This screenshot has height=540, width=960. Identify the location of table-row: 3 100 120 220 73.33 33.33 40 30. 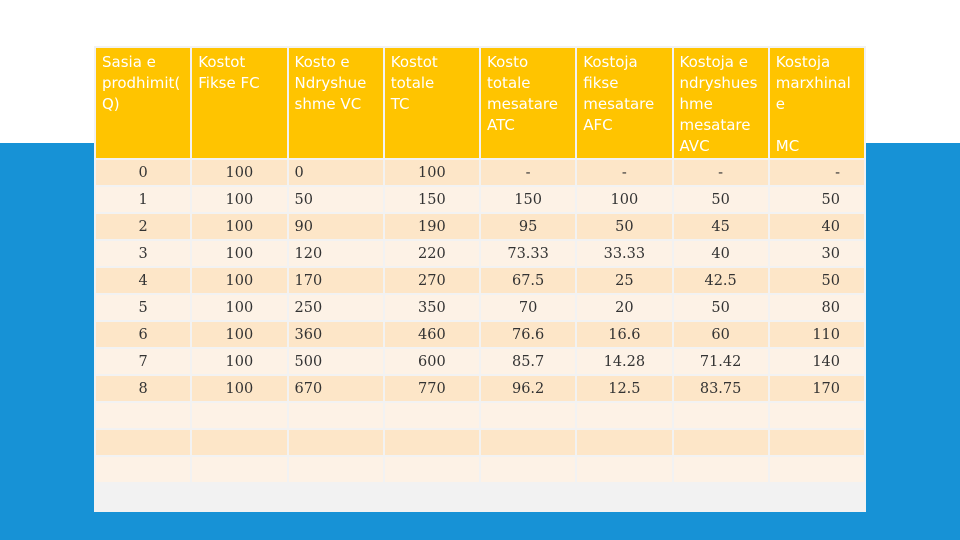
(480, 253).